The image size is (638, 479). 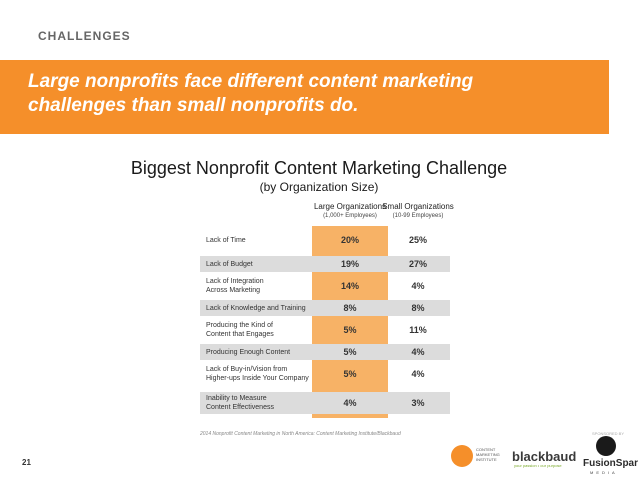 What do you see at coordinates (240, 334) in the screenshot?
I see `row-label-line: Content that Engages` at bounding box center [240, 334].